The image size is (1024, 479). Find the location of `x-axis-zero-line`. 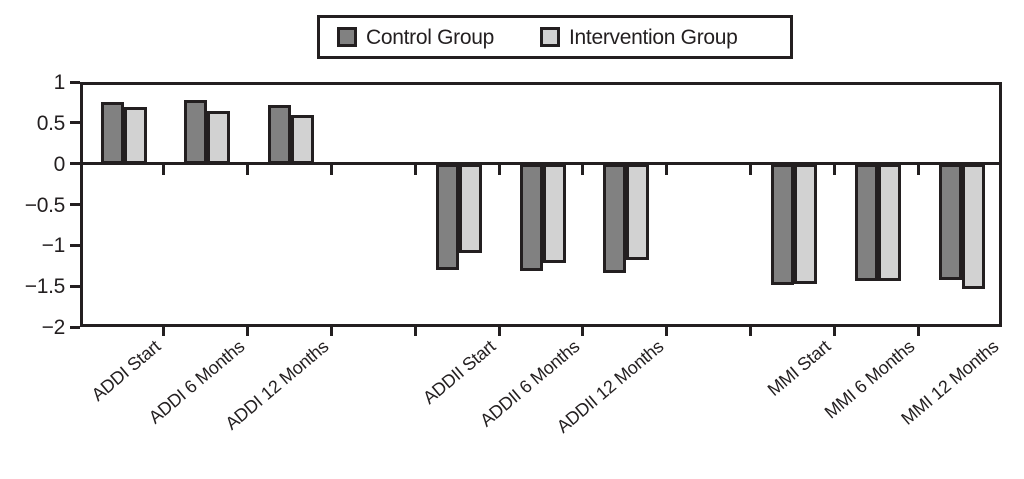

x-axis-zero-line is located at coordinates (541, 164).